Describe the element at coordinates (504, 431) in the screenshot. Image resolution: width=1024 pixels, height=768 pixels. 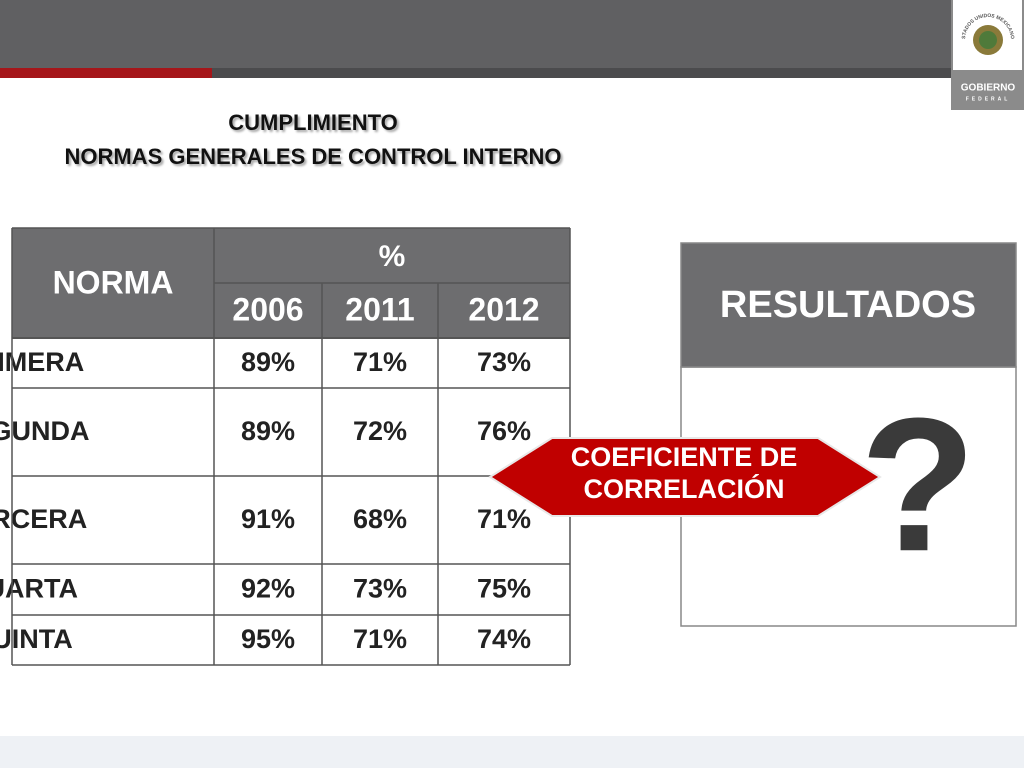
I see `cell-value: 76%` at that location.